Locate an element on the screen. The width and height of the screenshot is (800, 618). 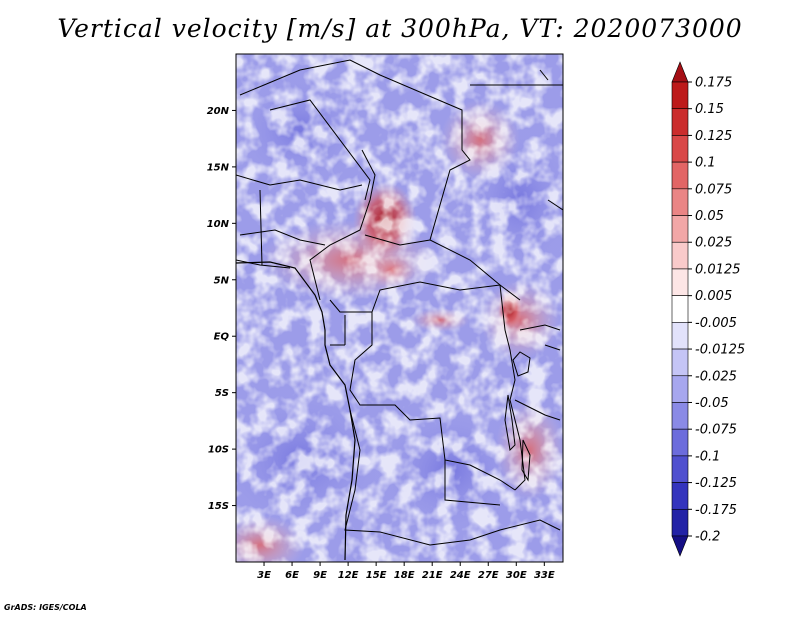
x-tick-label: 30E is located at coordinates (516, 575).